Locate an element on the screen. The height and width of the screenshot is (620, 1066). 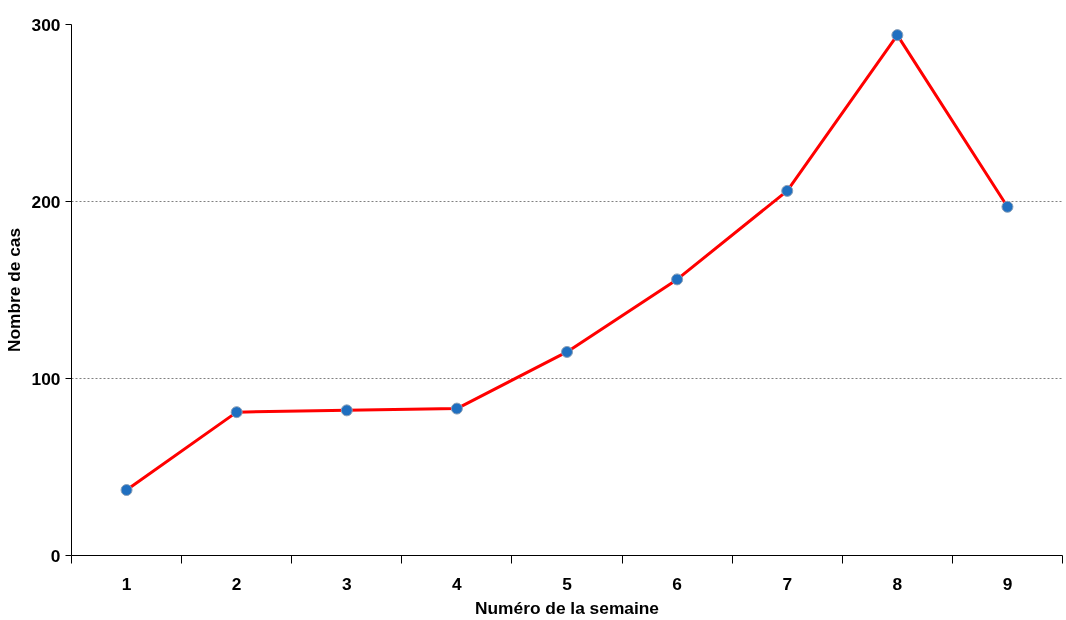
x-tick-label: 2 is located at coordinates (236, 583).